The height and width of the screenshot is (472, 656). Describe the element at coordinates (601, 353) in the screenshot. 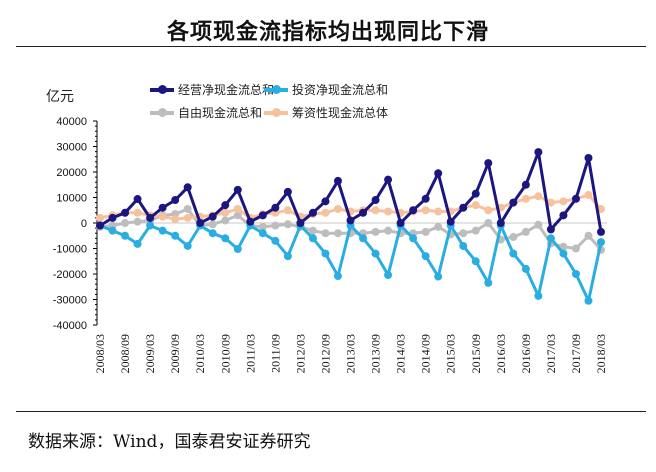

I see `x-tick-label: 2018/03` at that location.